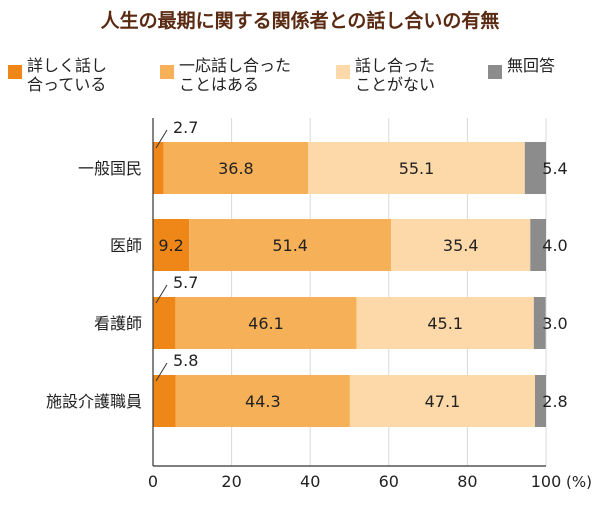  What do you see at coordinates (94, 401) in the screenshot?
I see `category-label: 施設介護職員` at bounding box center [94, 401].